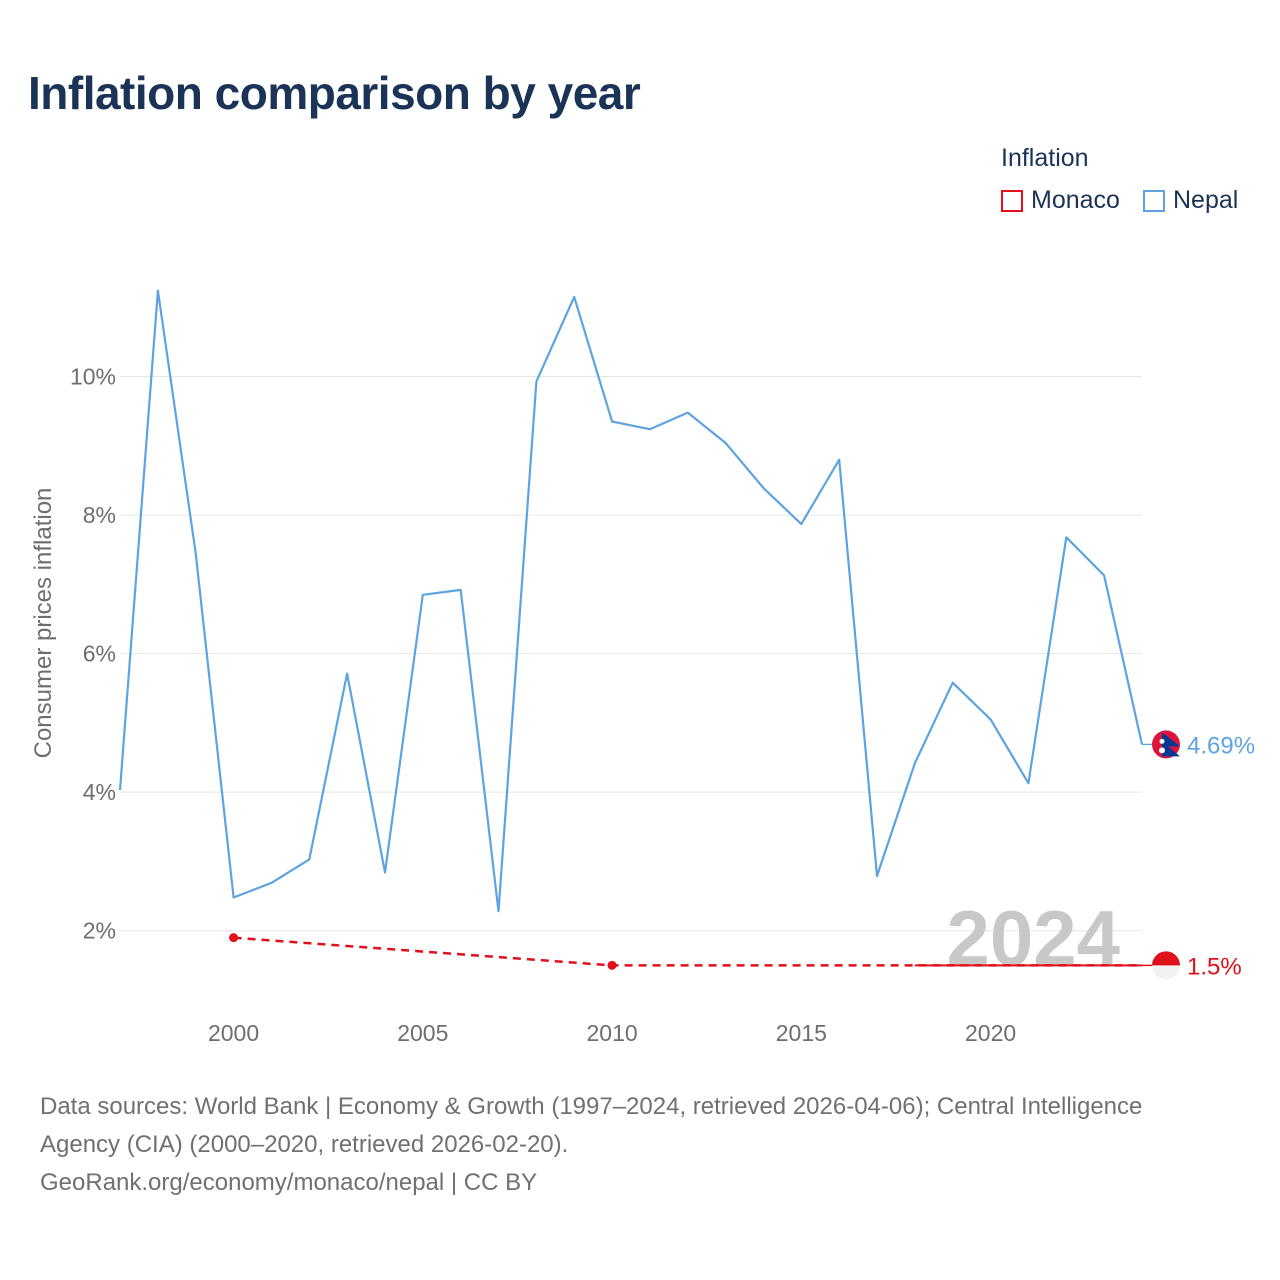 The height and width of the screenshot is (1280, 1280). I want to click on flag-monaco-red-half, so click(1166, 958).